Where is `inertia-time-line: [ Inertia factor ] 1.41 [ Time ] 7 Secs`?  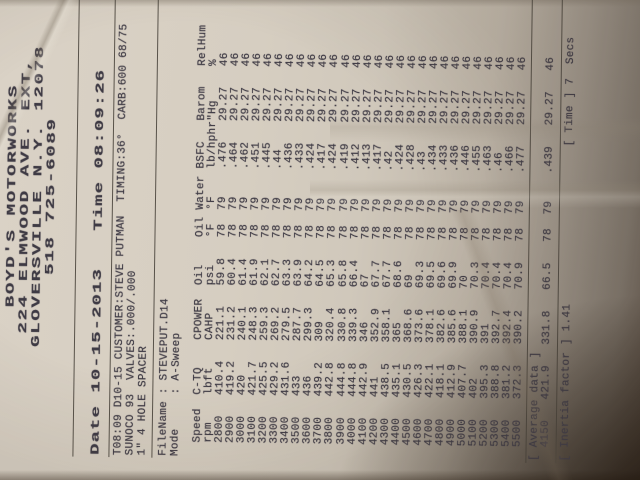
inertia-time-line: [ Inertia factor ] 1.41 [ Time ] 7 Secs is located at coordinates (568, 249).